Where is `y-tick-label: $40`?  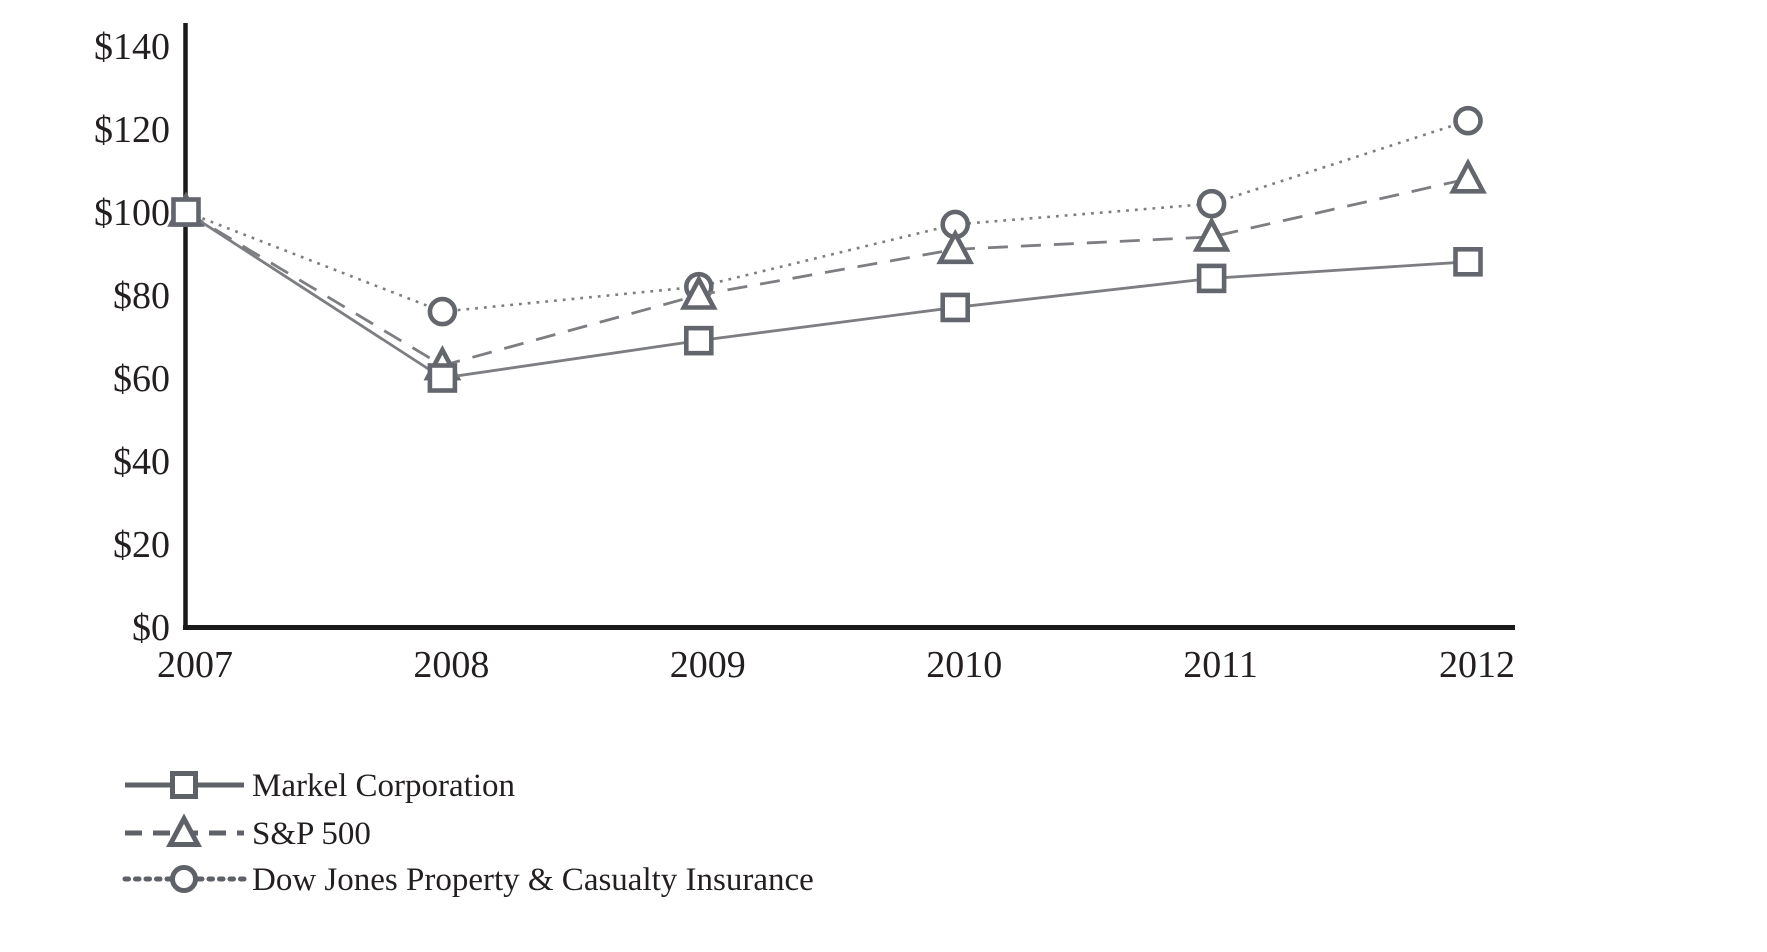 y-tick-label: $40 is located at coordinates (141, 462).